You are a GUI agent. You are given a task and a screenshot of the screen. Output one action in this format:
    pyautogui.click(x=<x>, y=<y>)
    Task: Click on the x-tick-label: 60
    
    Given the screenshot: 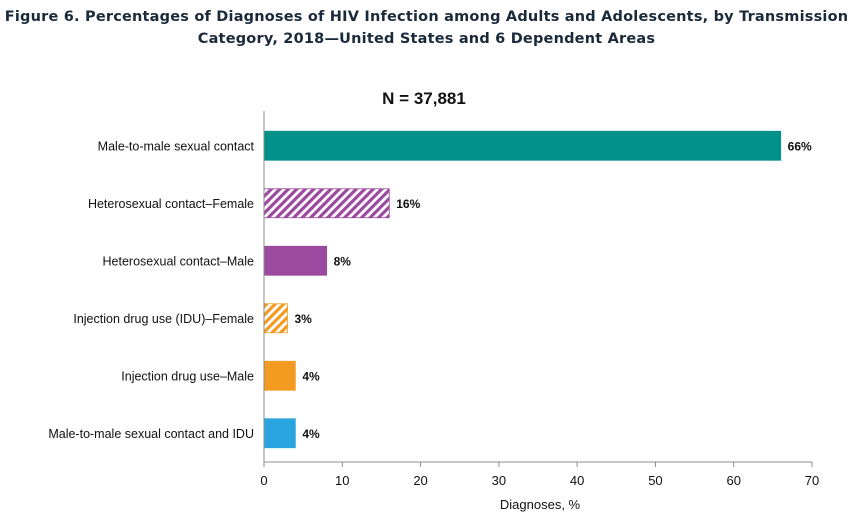 What is the action you would take?
    pyautogui.click(x=733, y=480)
    